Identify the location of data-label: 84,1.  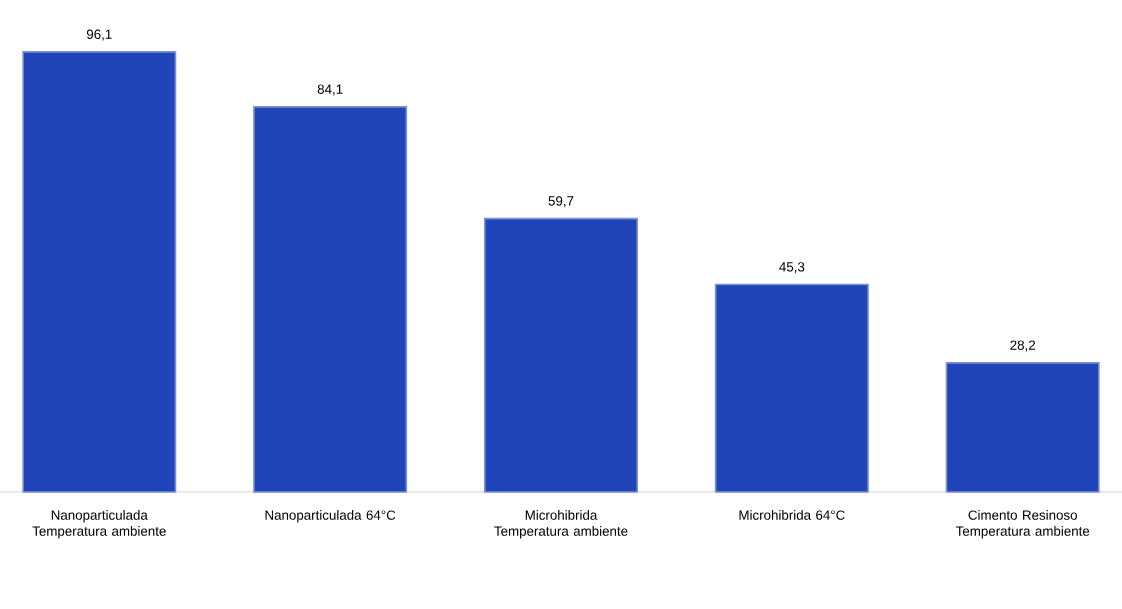
(330, 90).